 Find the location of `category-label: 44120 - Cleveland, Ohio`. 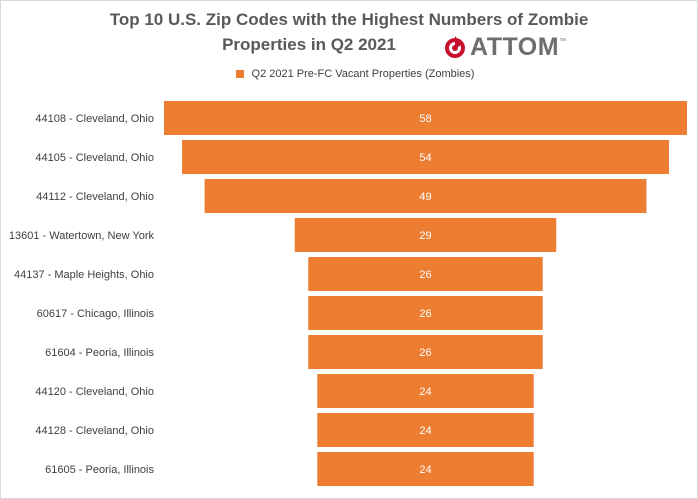

category-label: 44120 - Cleveland, Ohio is located at coordinates (94, 392).